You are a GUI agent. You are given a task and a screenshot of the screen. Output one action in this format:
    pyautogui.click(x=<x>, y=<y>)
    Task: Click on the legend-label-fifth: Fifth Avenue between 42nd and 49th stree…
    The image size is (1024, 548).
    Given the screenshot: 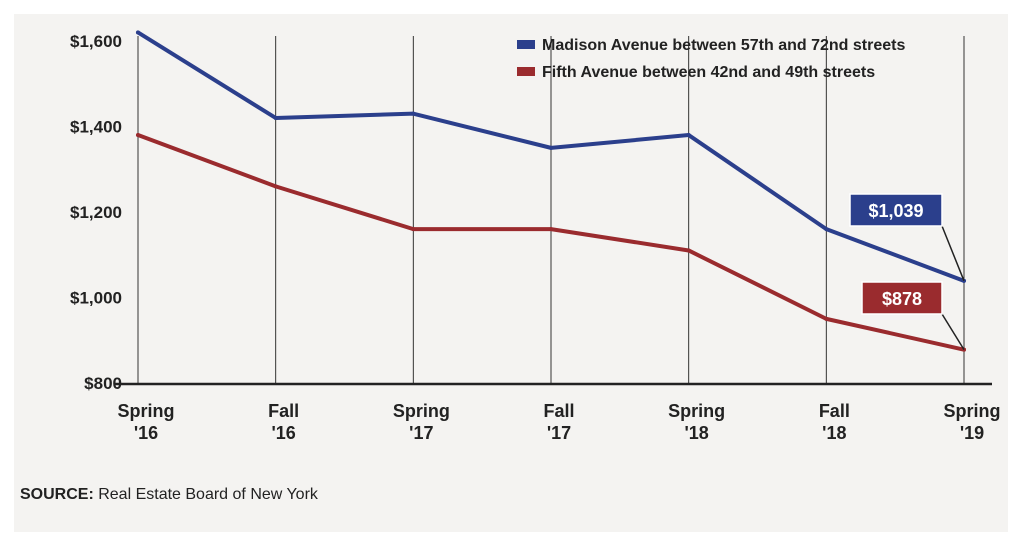 What is the action you would take?
    pyautogui.click(x=708, y=72)
    